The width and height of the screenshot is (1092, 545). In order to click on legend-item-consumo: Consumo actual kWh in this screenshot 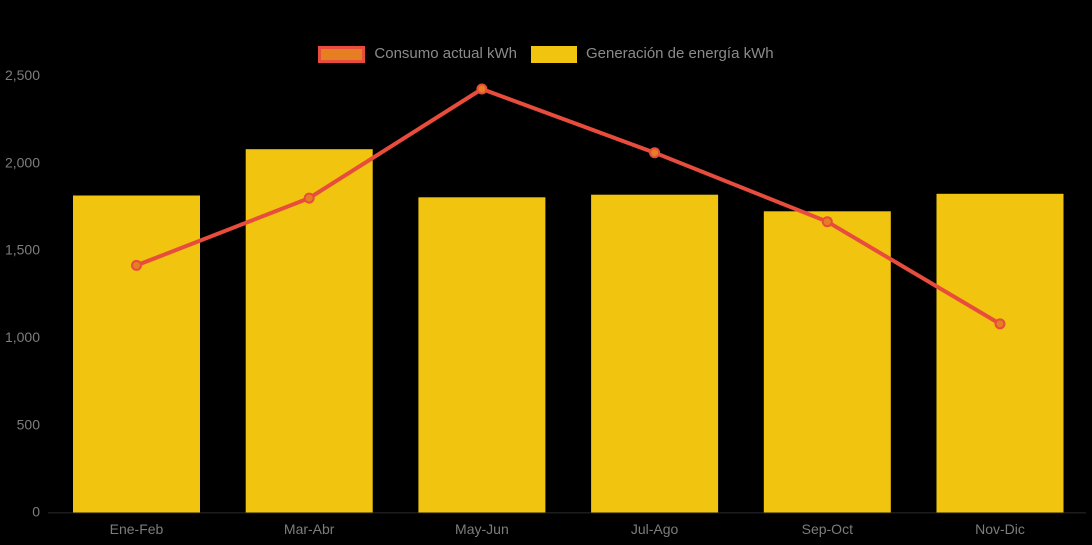, I will do `click(417, 54)`.